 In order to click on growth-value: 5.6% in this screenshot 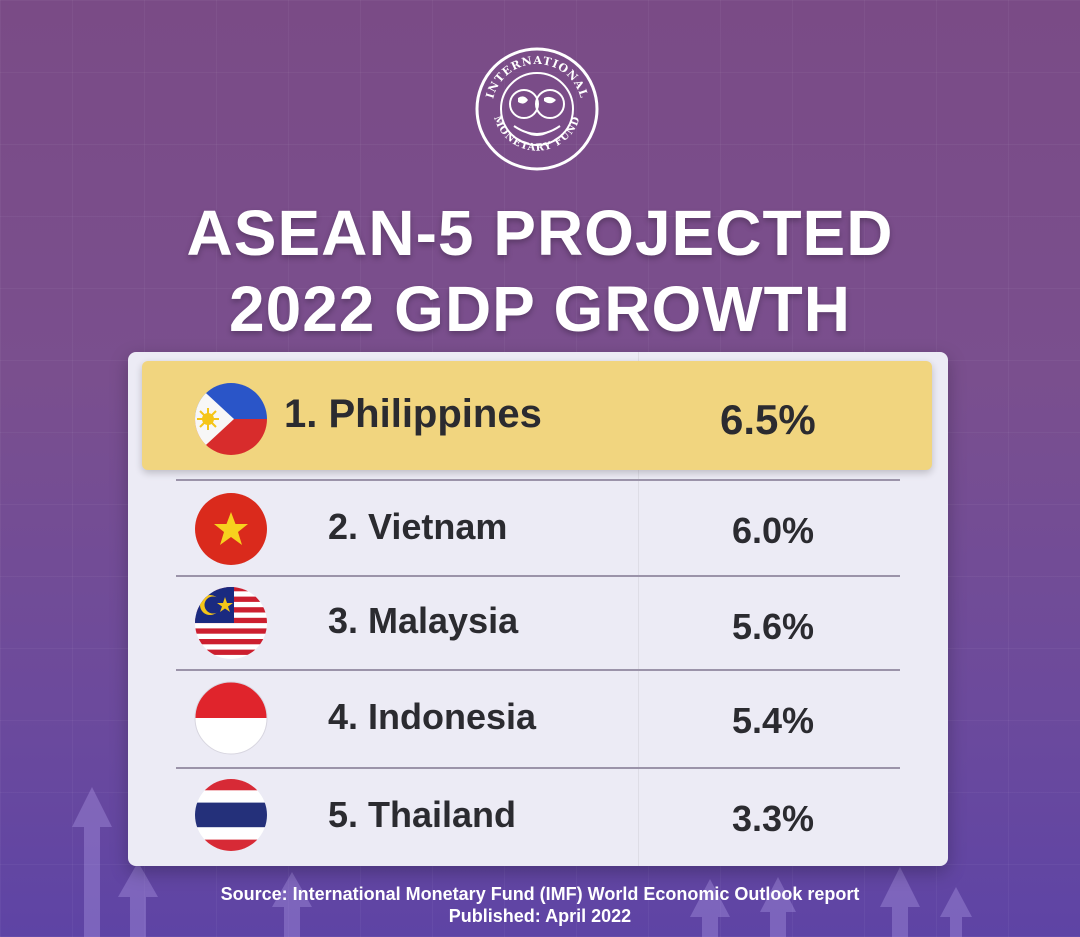, I will do `click(773, 626)`.